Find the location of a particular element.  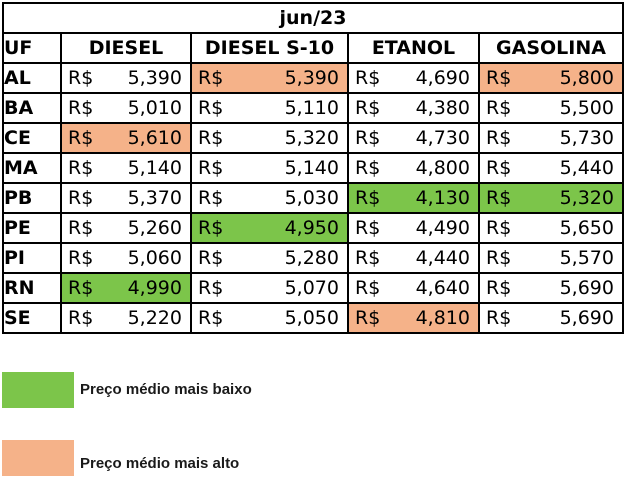

table-row: PE R$ 5,260 R$ 4,950 R$ 4,490 R$ 5,650 is located at coordinates (313, 228).